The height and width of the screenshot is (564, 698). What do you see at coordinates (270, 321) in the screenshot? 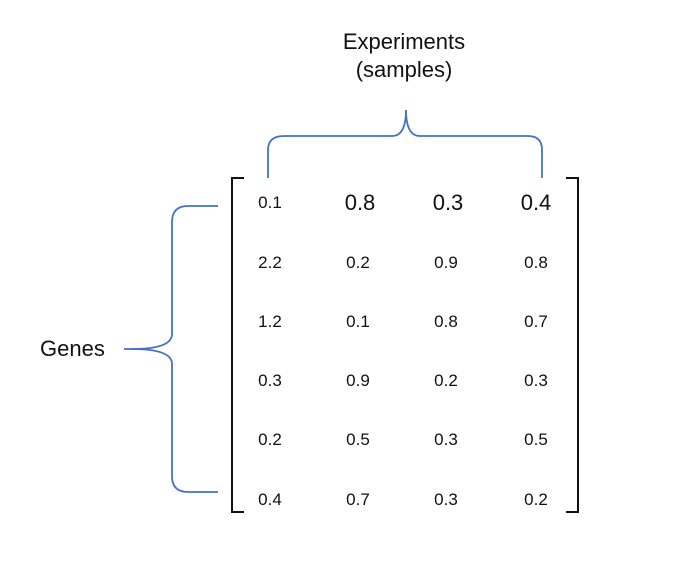
I see `matrix-cell: 1.2` at bounding box center [270, 321].